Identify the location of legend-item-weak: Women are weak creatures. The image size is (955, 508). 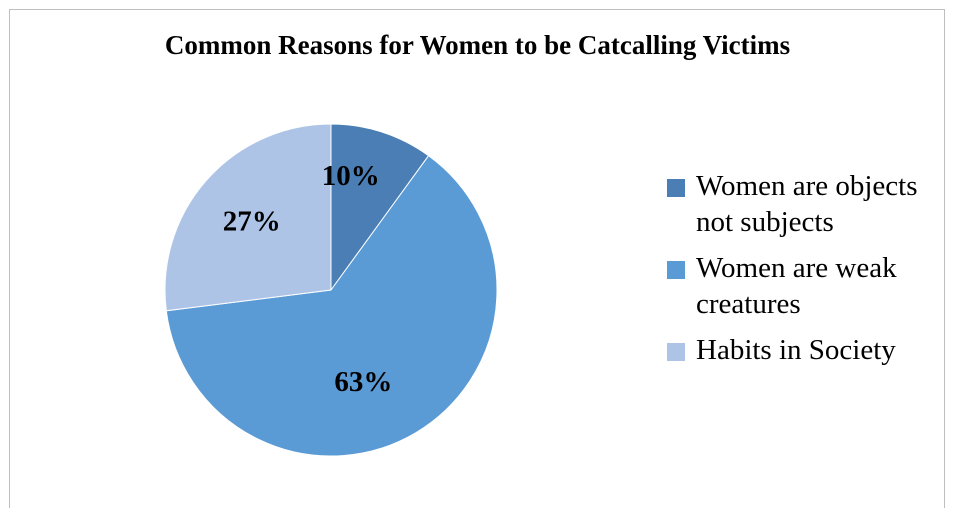
(807, 286).